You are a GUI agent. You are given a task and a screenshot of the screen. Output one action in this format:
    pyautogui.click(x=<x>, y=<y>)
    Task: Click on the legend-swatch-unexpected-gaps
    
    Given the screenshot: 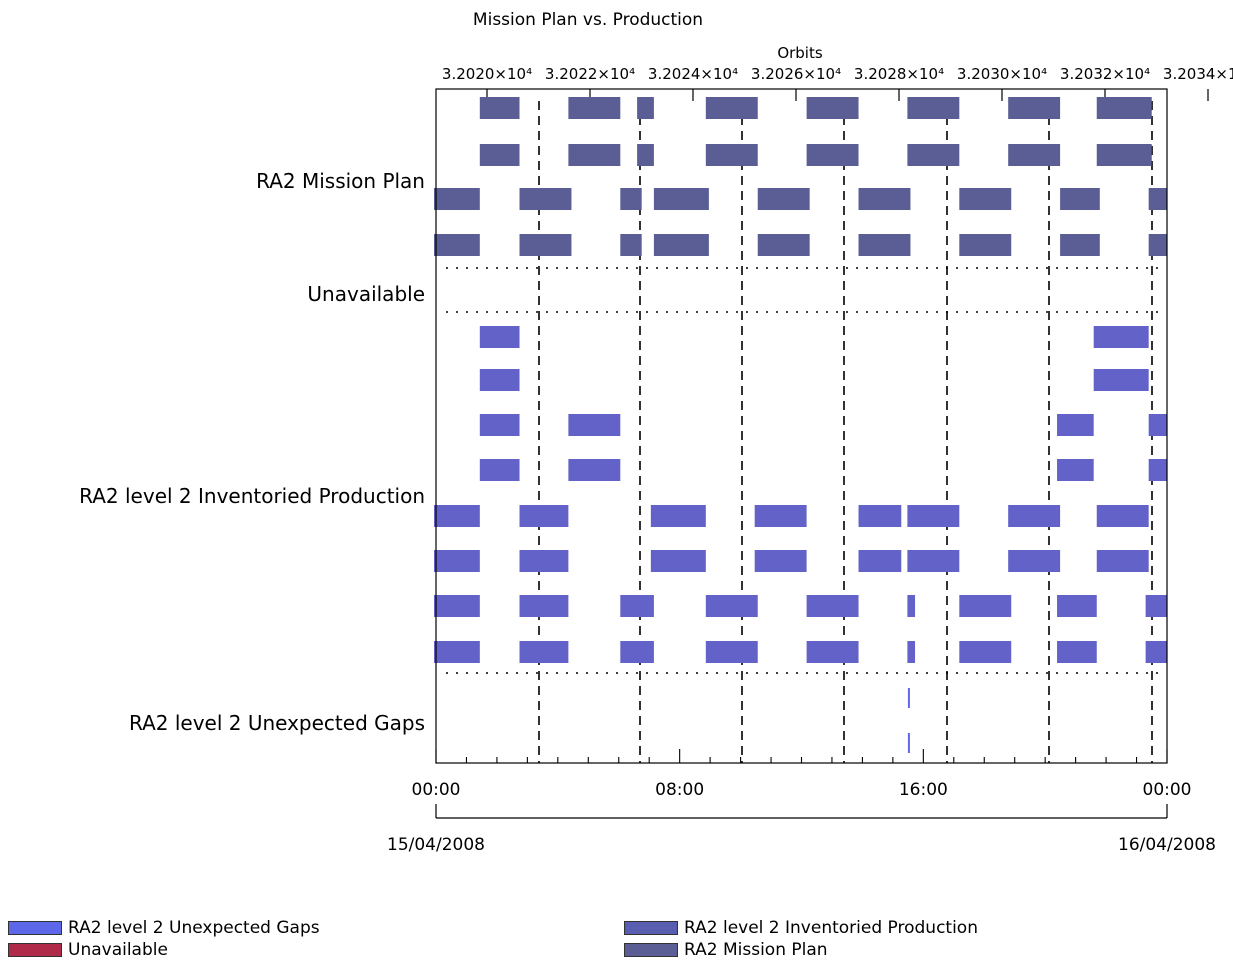 What is the action you would take?
    pyautogui.click(x=35, y=928)
    